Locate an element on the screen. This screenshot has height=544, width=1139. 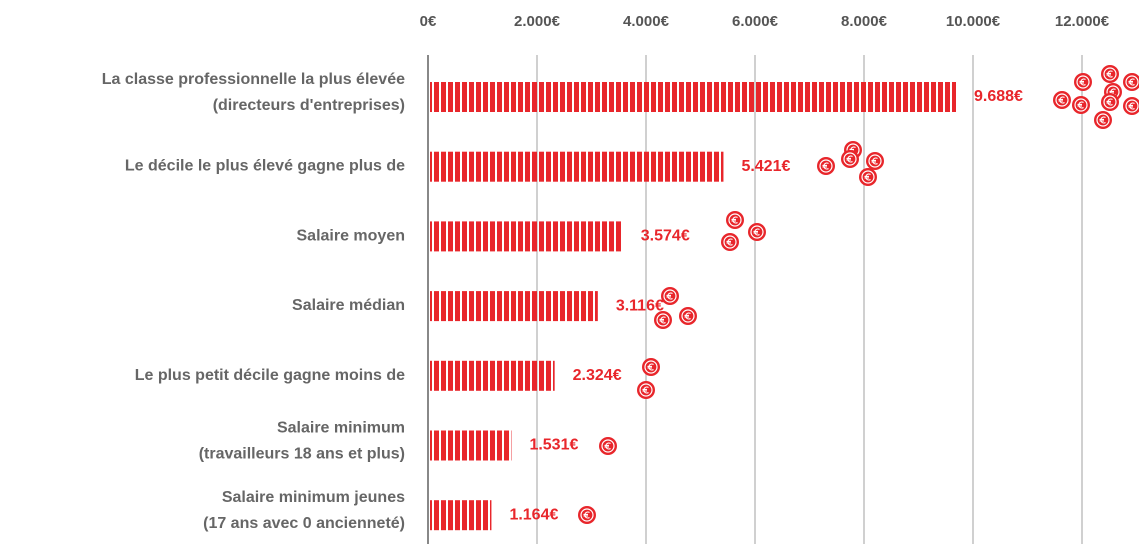
category-line: Salaire moyen is located at coordinates (351, 236).